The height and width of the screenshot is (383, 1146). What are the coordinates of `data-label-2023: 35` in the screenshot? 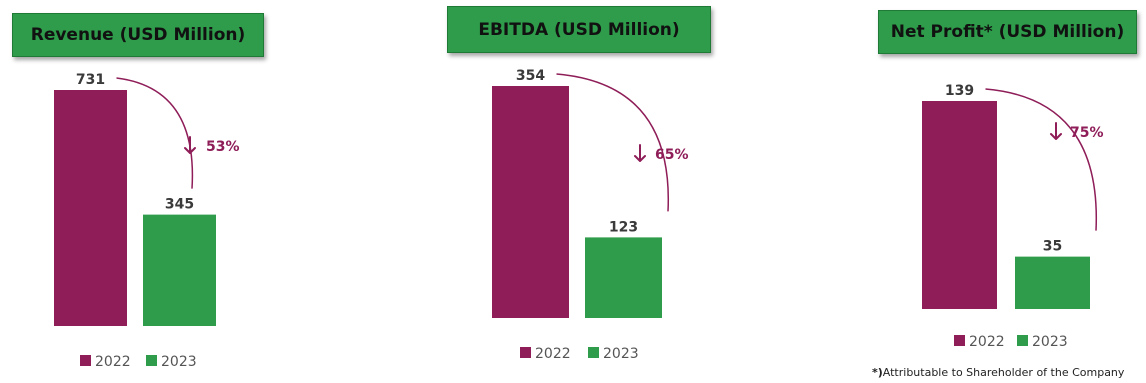 It's located at (1052, 247).